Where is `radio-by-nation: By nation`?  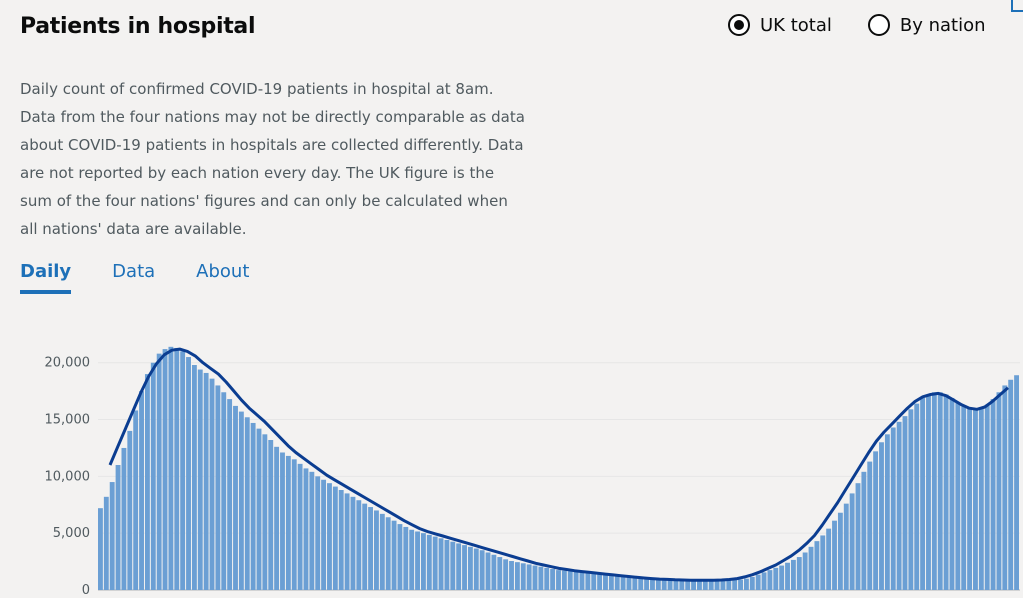
radio-by-nation: By nation is located at coordinates (926, 25).